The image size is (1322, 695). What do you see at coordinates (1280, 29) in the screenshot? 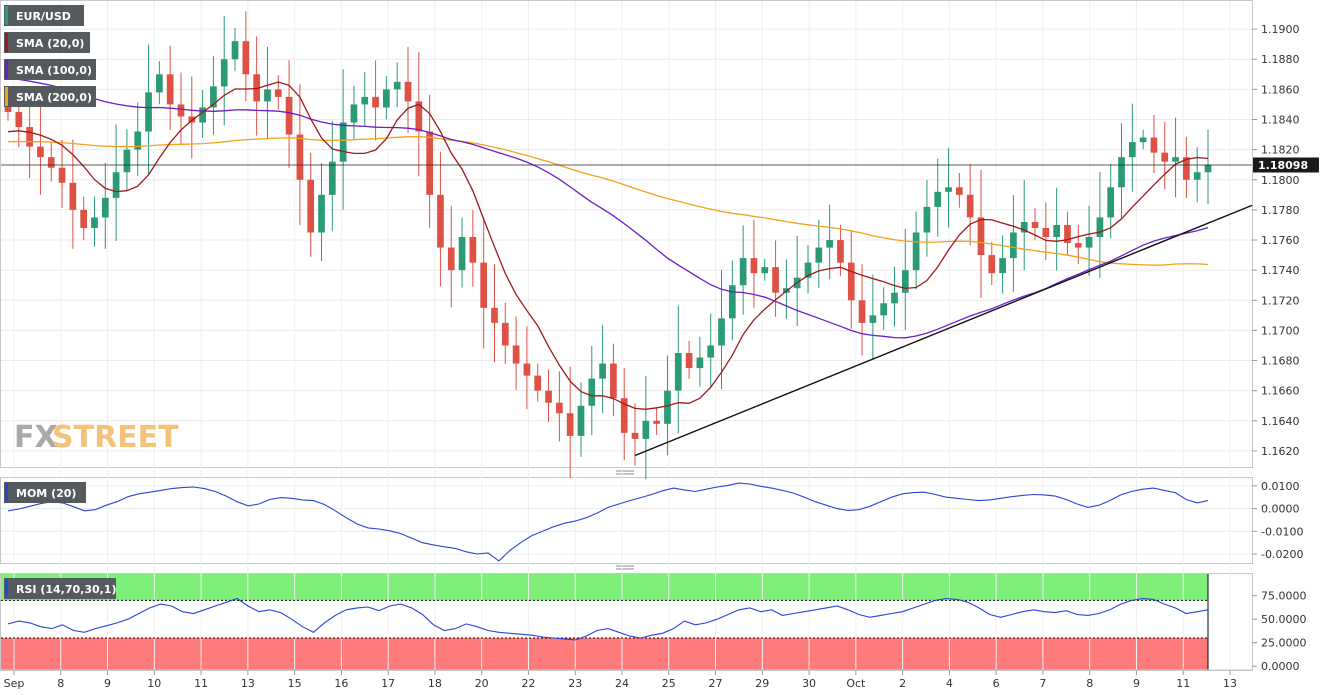
I see `price-tick-label: 1.1900` at bounding box center [1280, 29].